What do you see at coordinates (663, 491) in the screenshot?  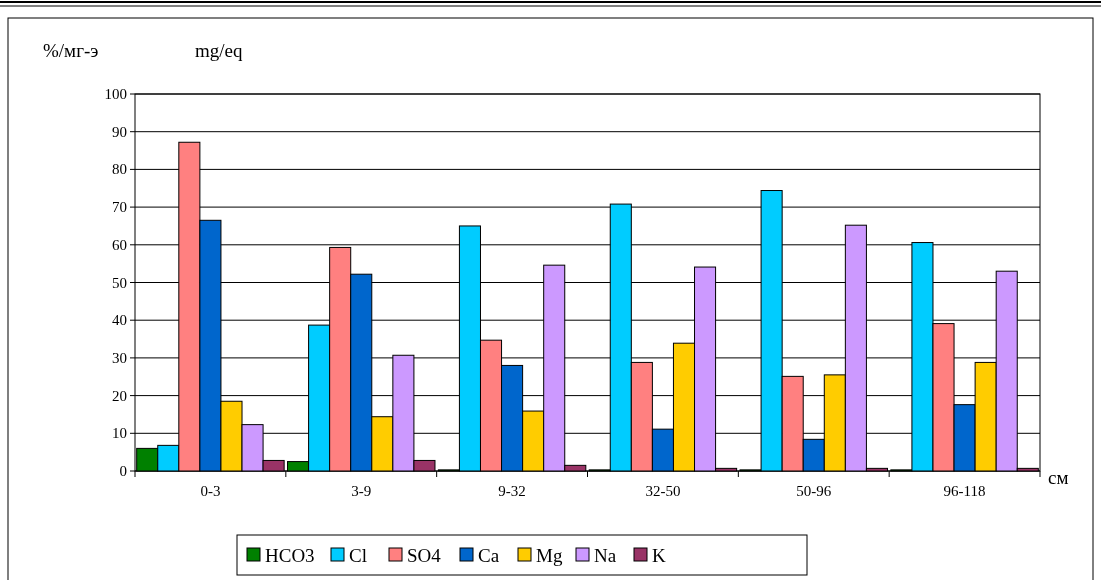 I see `x-tick-label: 32-50` at bounding box center [663, 491].